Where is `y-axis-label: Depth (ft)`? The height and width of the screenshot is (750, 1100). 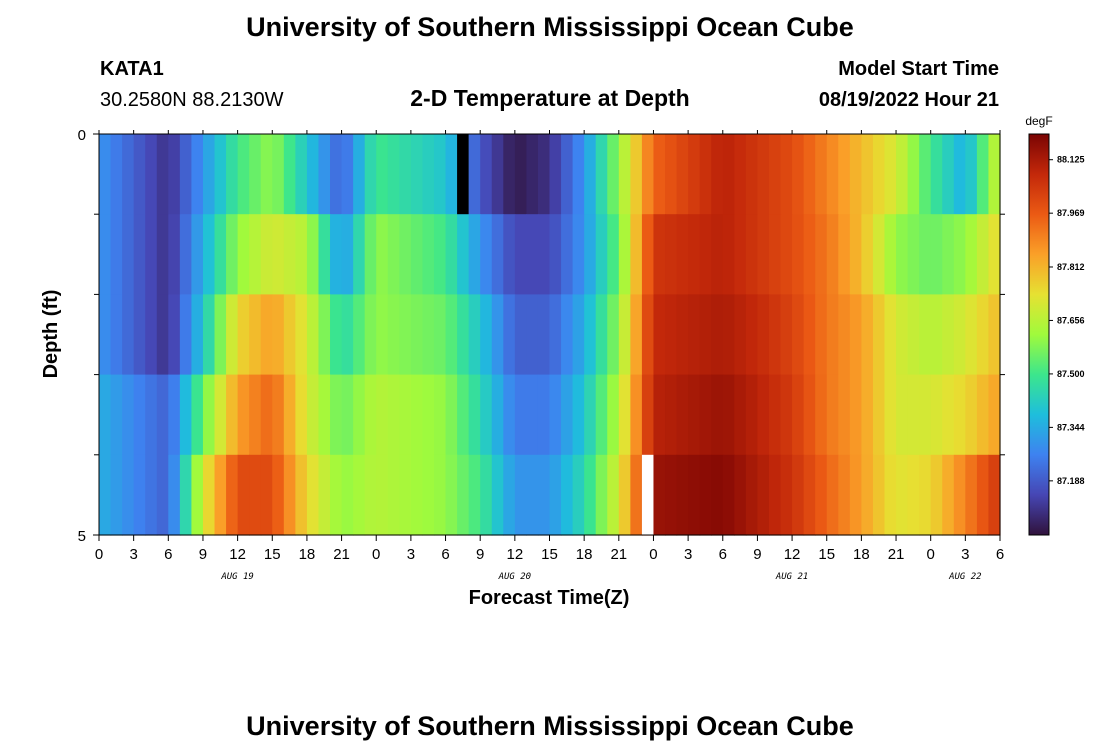 y-axis-label: Depth (ft) is located at coordinates (51, 334).